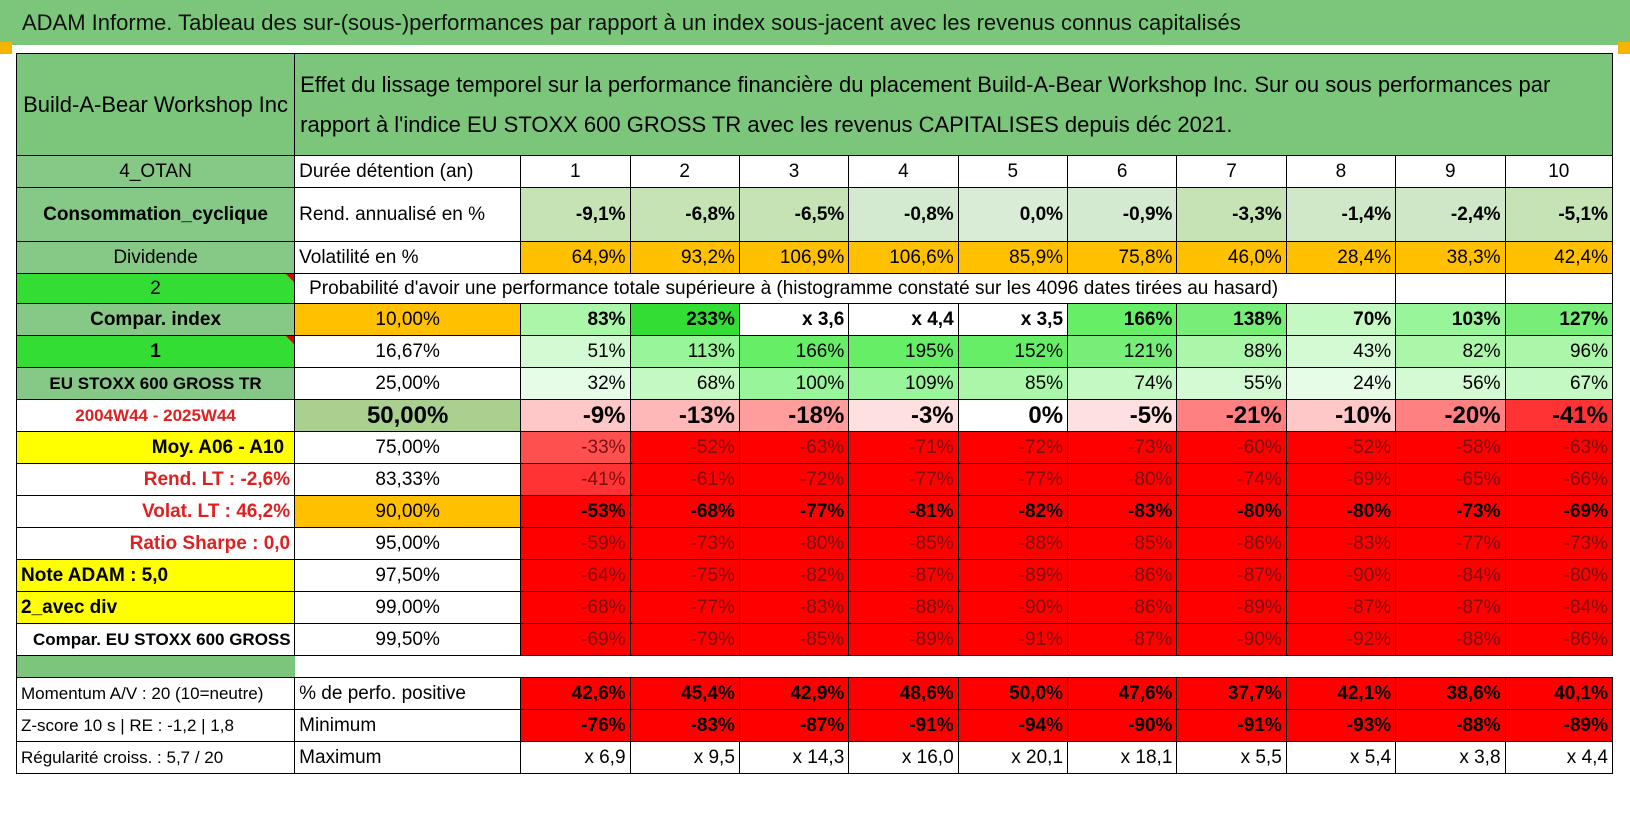 This screenshot has width=1630, height=815. Describe the element at coordinates (1341, 415) in the screenshot. I see `quantile-cell: -10%` at that location.